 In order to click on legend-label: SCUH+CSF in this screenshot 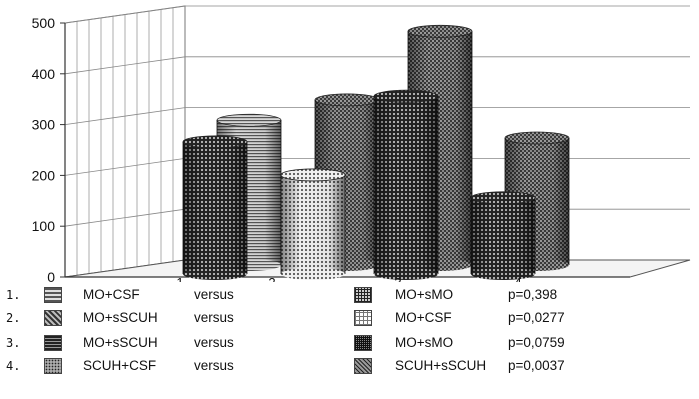, I will do `click(120, 365)`.